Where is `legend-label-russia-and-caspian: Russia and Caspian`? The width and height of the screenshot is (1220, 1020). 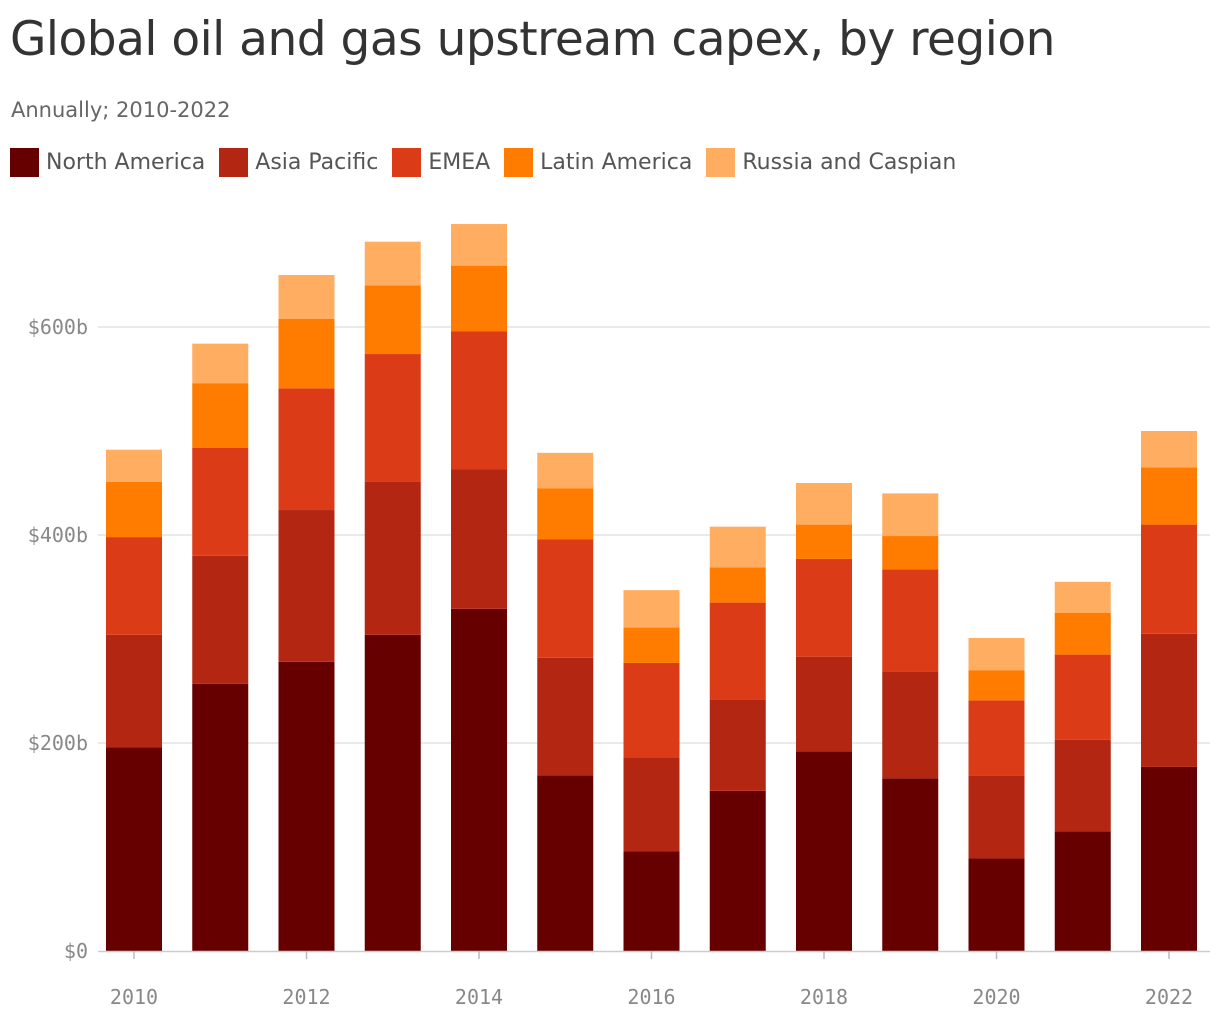
legend-label-russia-and-caspian: Russia and Caspian is located at coordinates (849, 162).